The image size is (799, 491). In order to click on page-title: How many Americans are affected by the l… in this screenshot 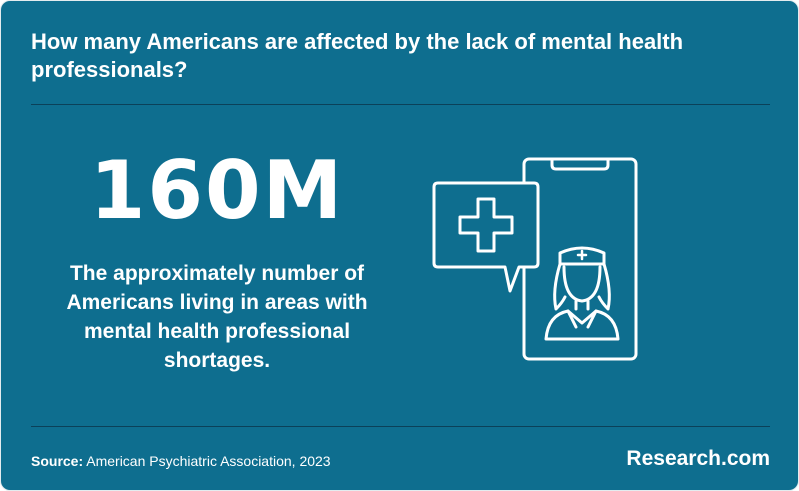, I will do `click(357, 55)`.